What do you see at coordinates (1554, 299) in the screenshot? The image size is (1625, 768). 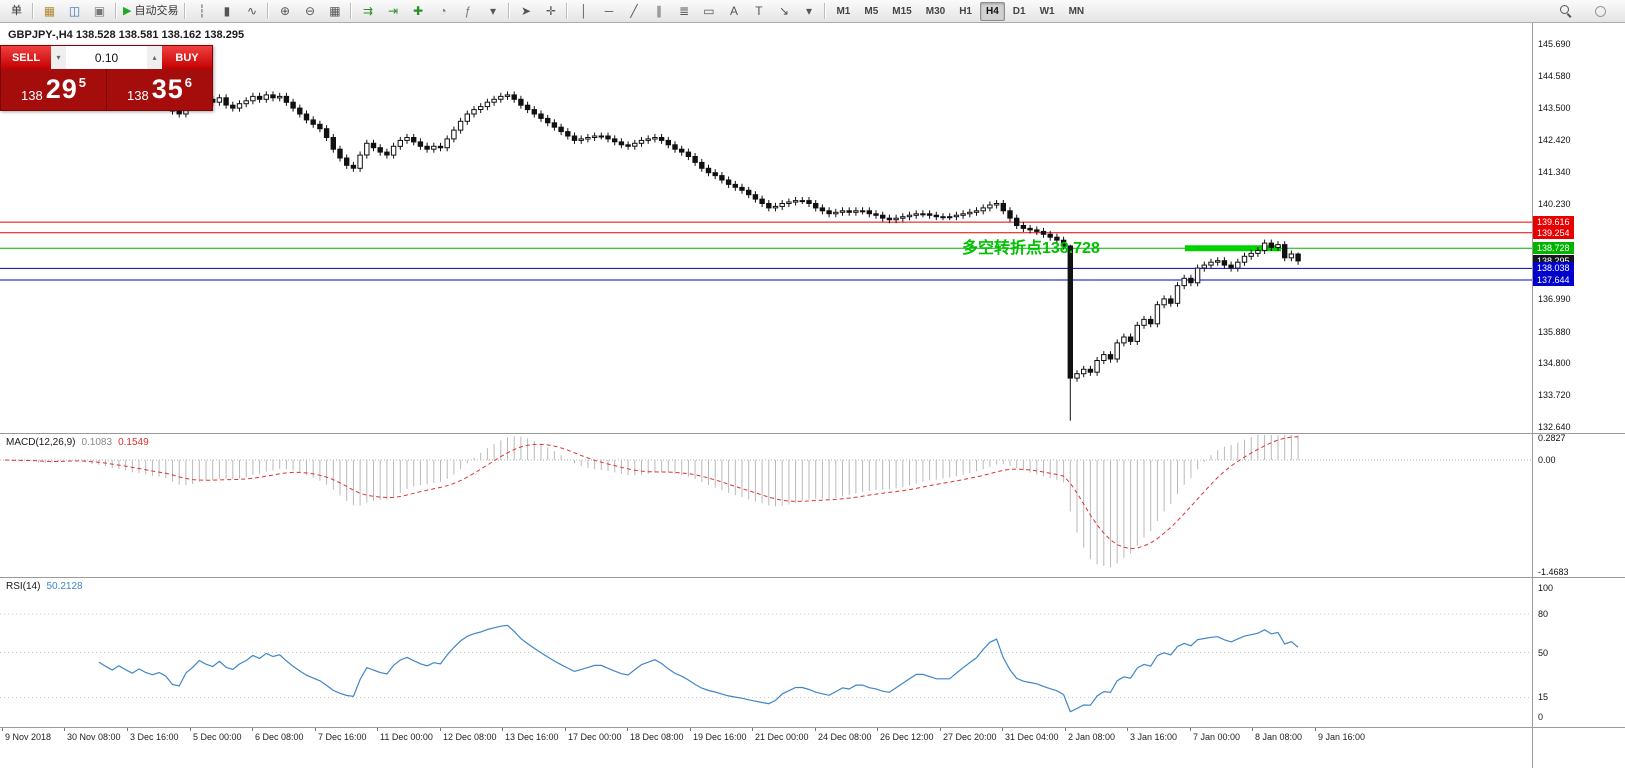 I see `price-axis-label: 136.990` at bounding box center [1554, 299].